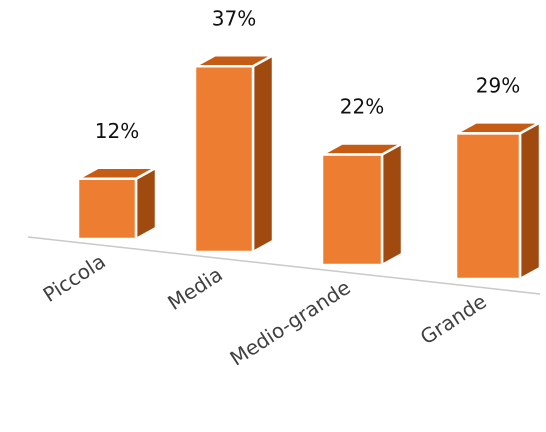 The width and height of the screenshot is (546, 432). What do you see at coordinates (234, 18) in the screenshot?
I see `value-label-media: 37%` at bounding box center [234, 18].